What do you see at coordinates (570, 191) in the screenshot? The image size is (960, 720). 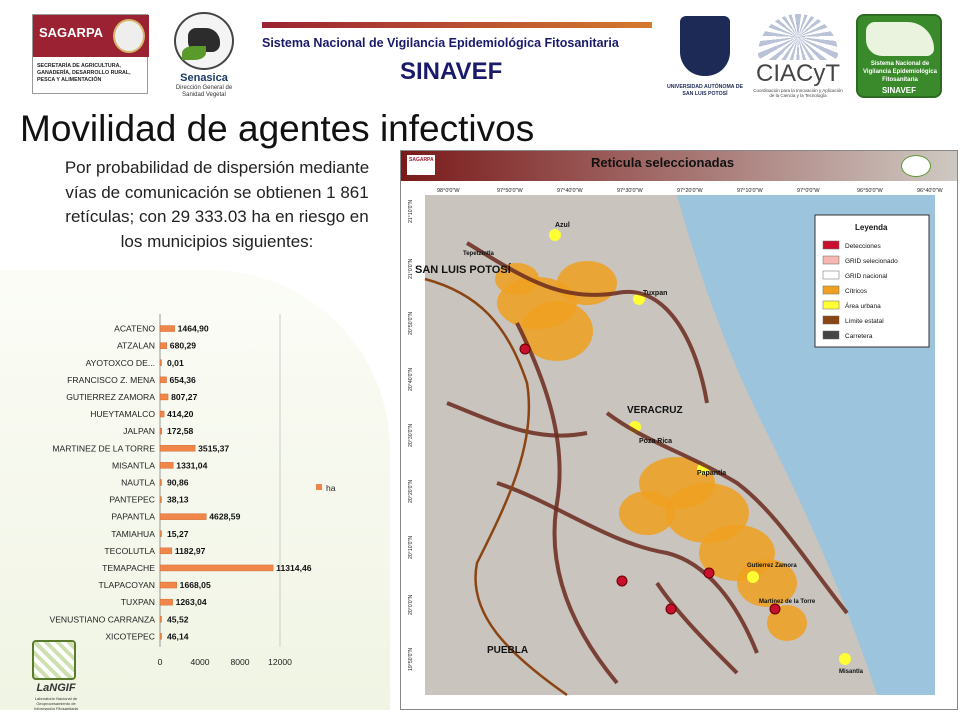 I see `top-tick-label: 97°40'0"W` at bounding box center [570, 191].